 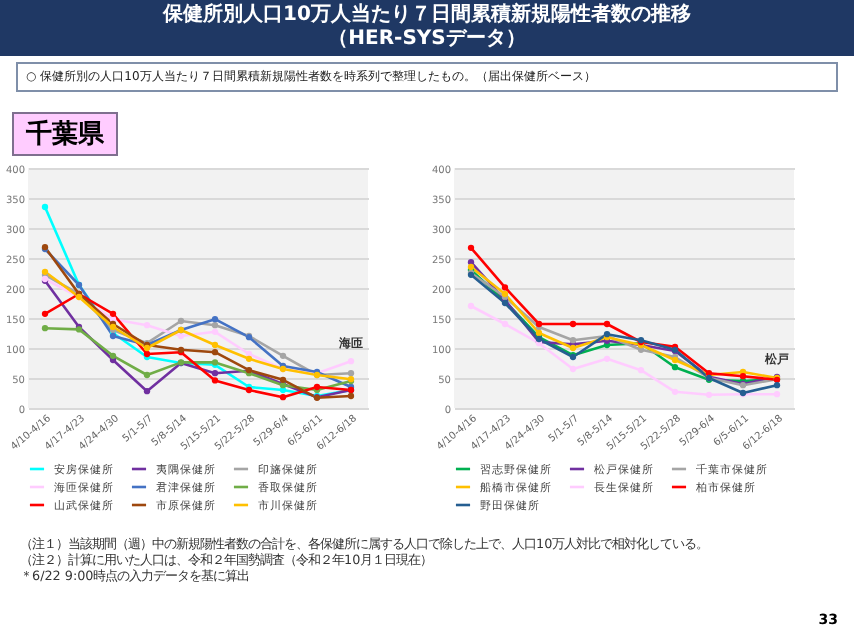 What do you see at coordinates (426, 28) in the screenshot?
I see `text: 保健所別人口10万人当たり７日間累積新規陽性者数の推移（HER-SYSデータ）` at bounding box center [426, 28].